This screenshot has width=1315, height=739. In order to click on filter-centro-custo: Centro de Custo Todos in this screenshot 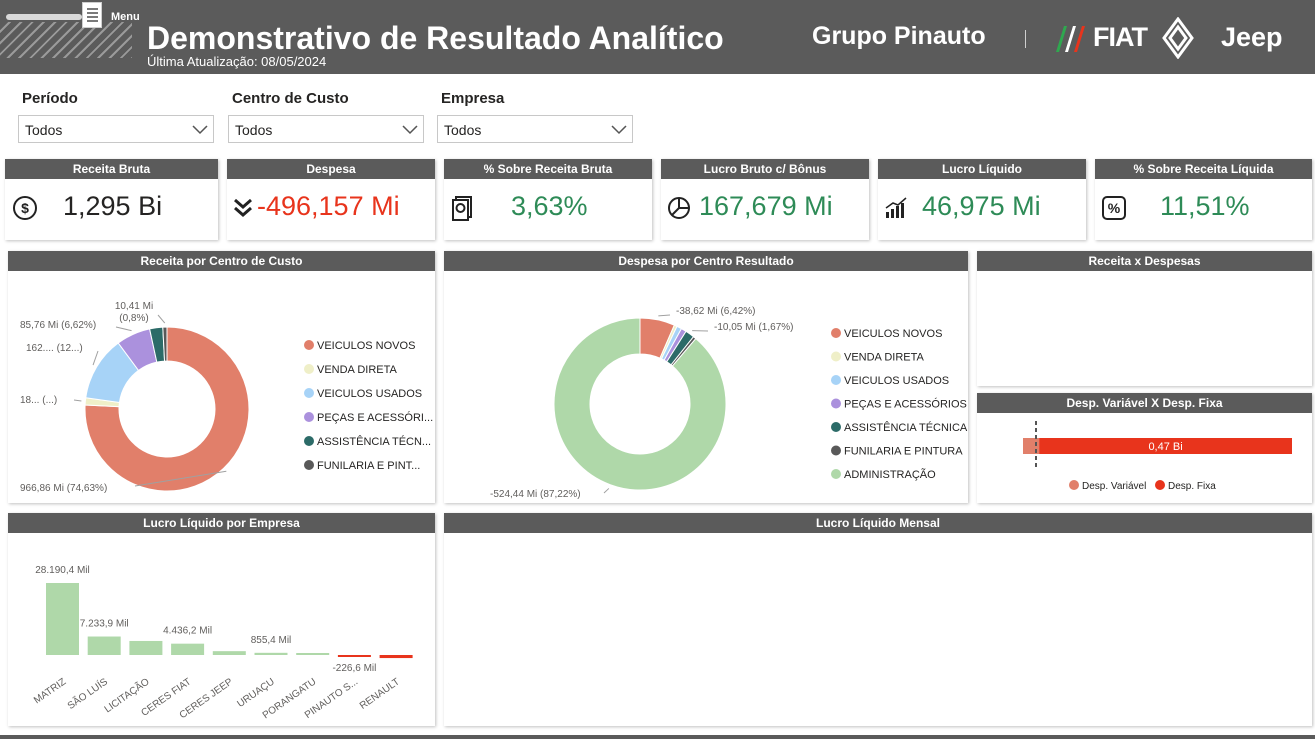, I will do `click(326, 116)`.